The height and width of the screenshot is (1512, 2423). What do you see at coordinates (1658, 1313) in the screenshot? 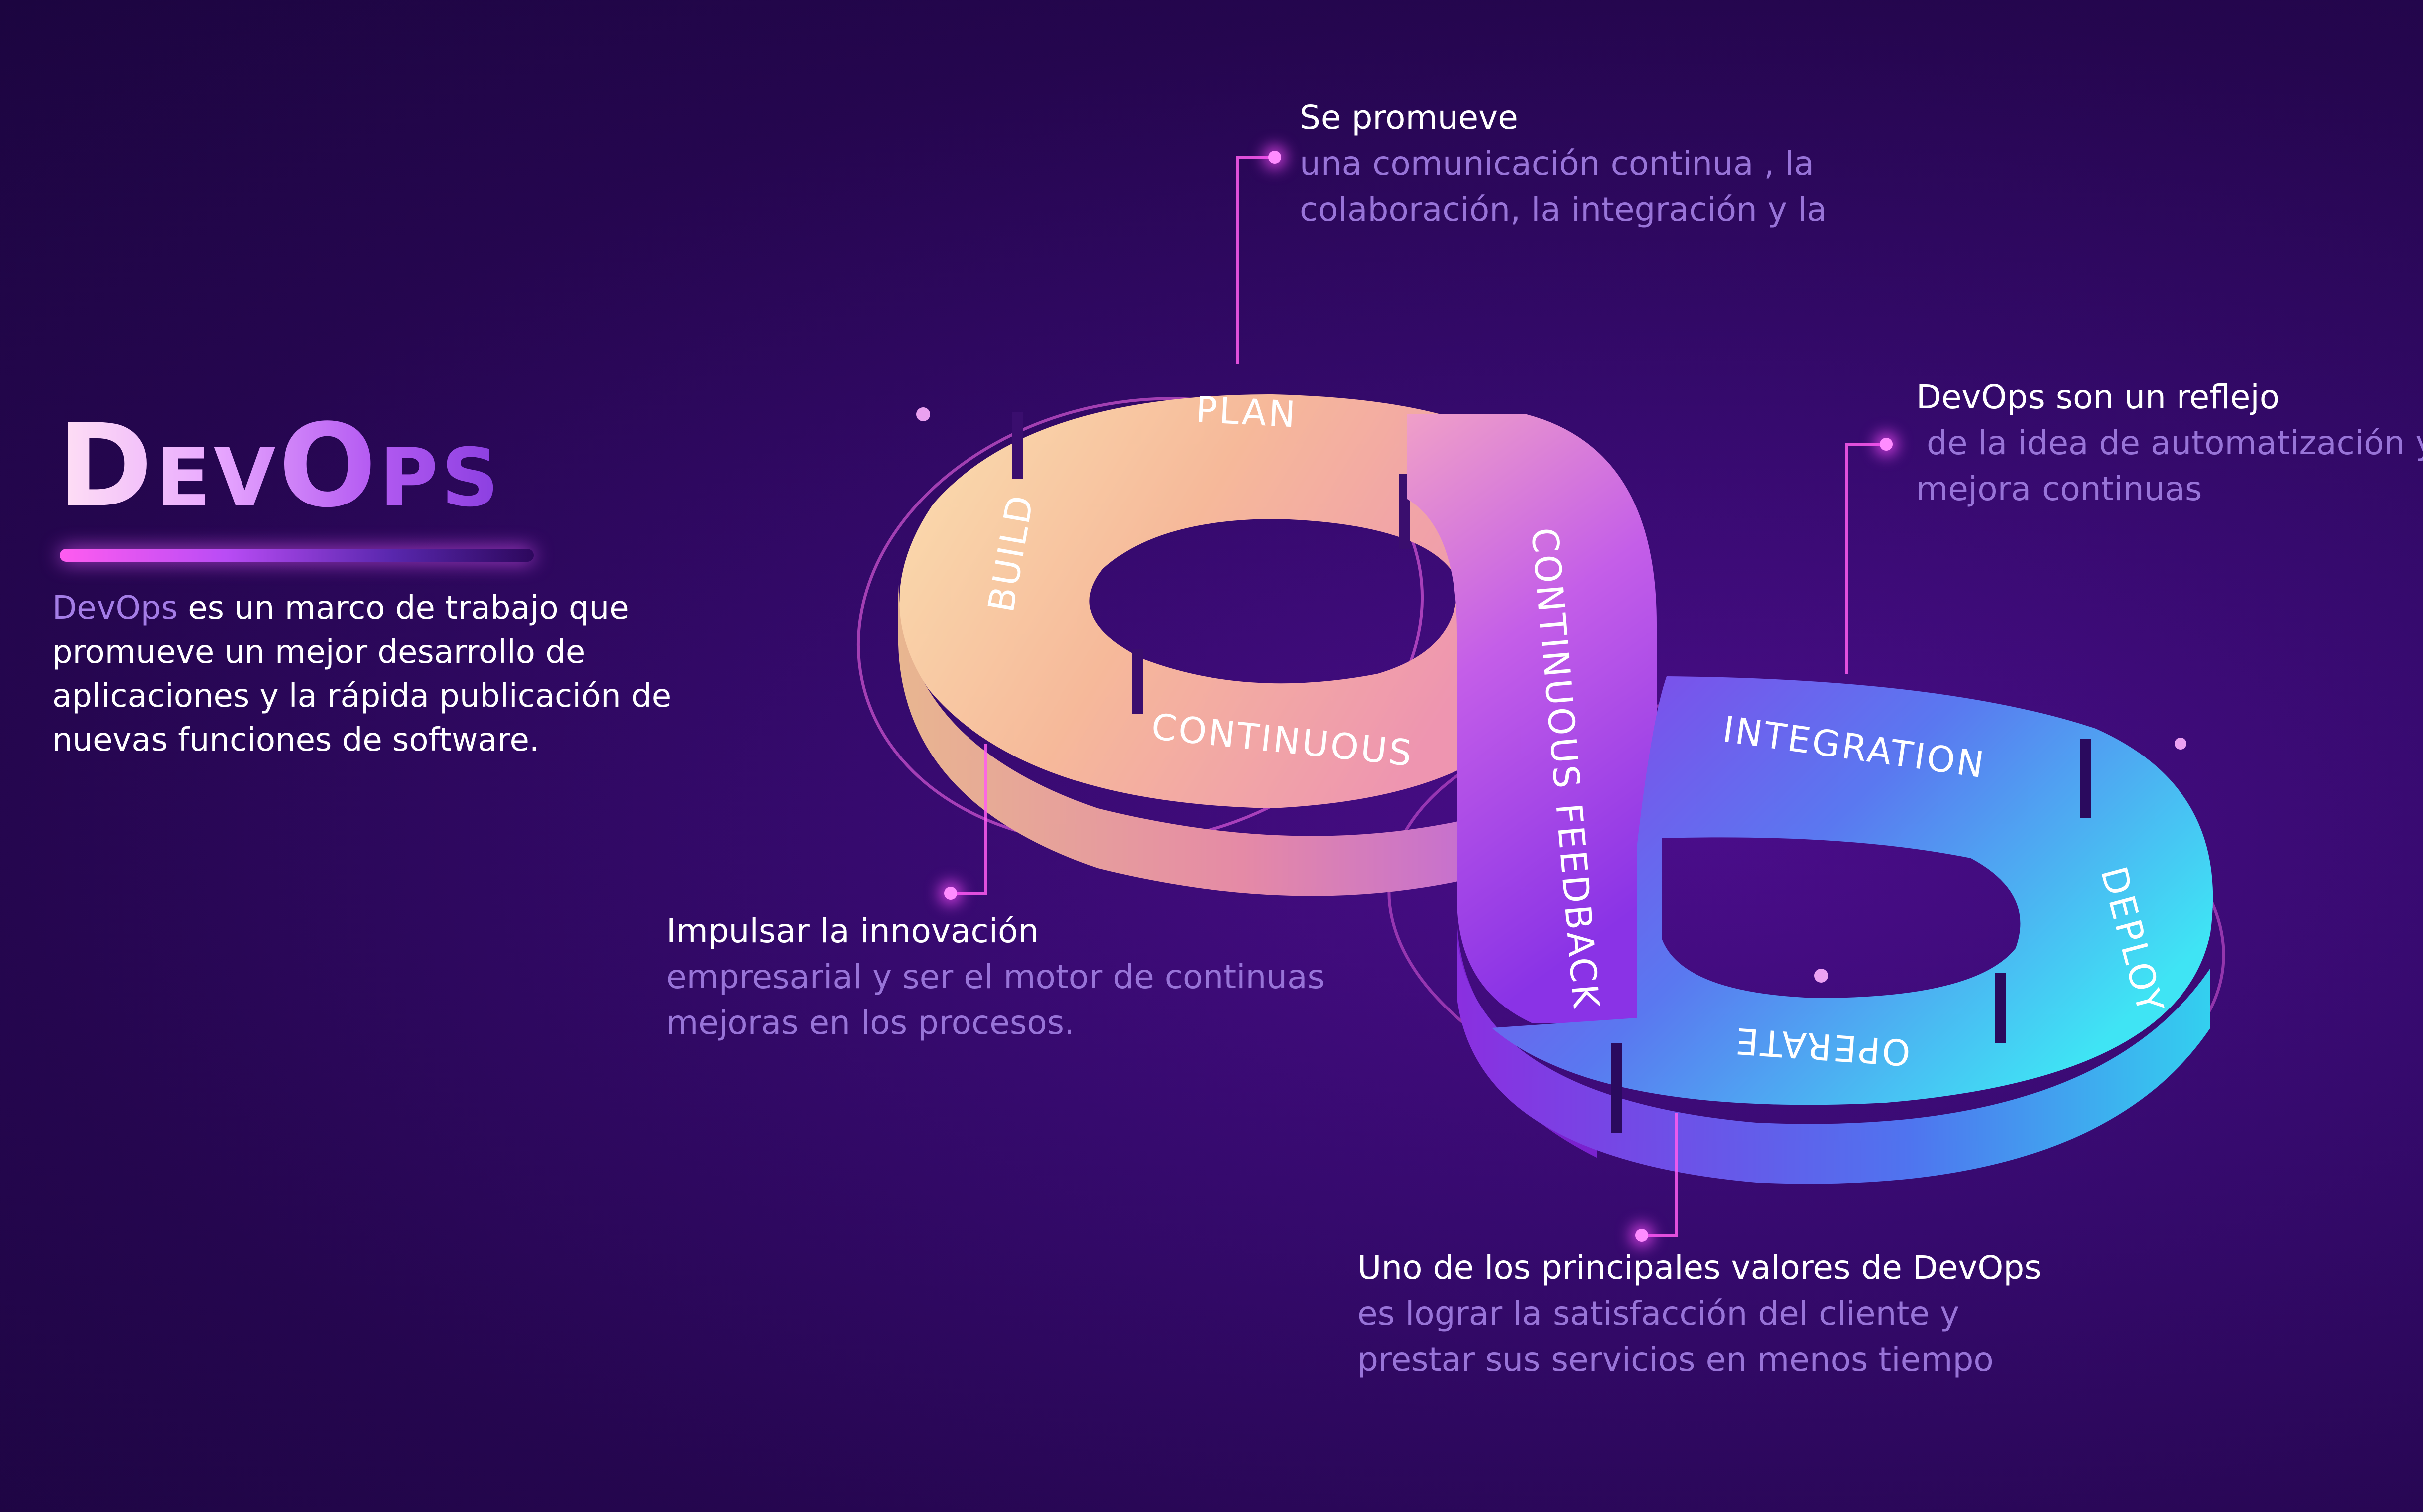
I see `callout-bottom-line1: es lograr la satisfacción del cliente y` at bounding box center [1658, 1313].